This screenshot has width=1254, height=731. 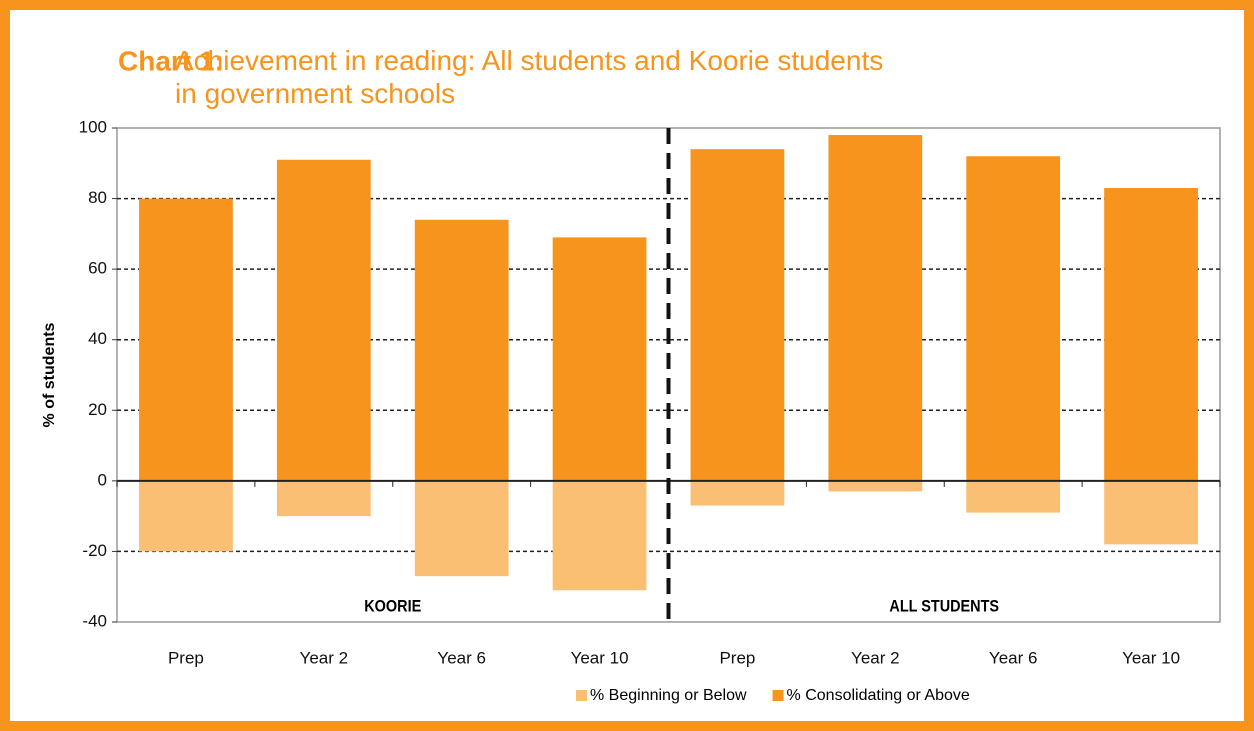 What do you see at coordinates (392, 606) in the screenshot?
I see `annotation: KOORIE` at bounding box center [392, 606].